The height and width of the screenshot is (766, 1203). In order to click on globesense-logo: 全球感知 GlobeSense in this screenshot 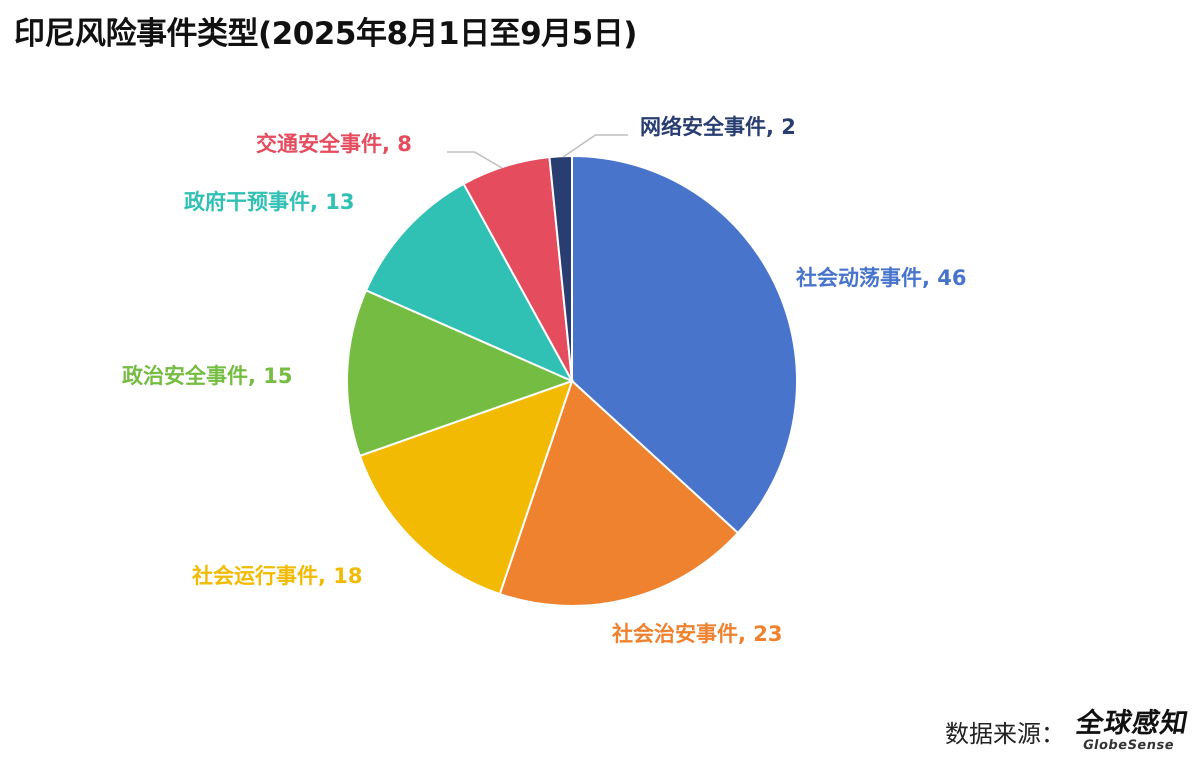, I will do `click(1131, 730)`.